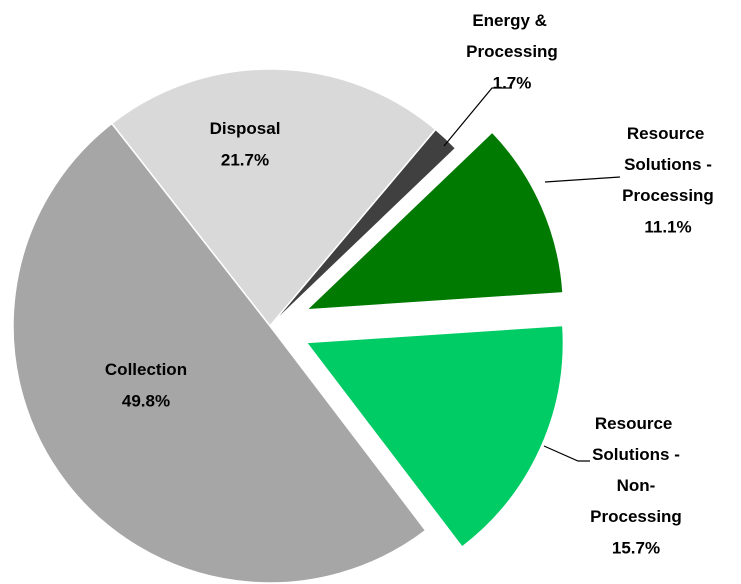 This screenshot has height=584, width=741. Describe the element at coordinates (511, 20) in the screenshot. I see `label-line: Energy &` at that location.